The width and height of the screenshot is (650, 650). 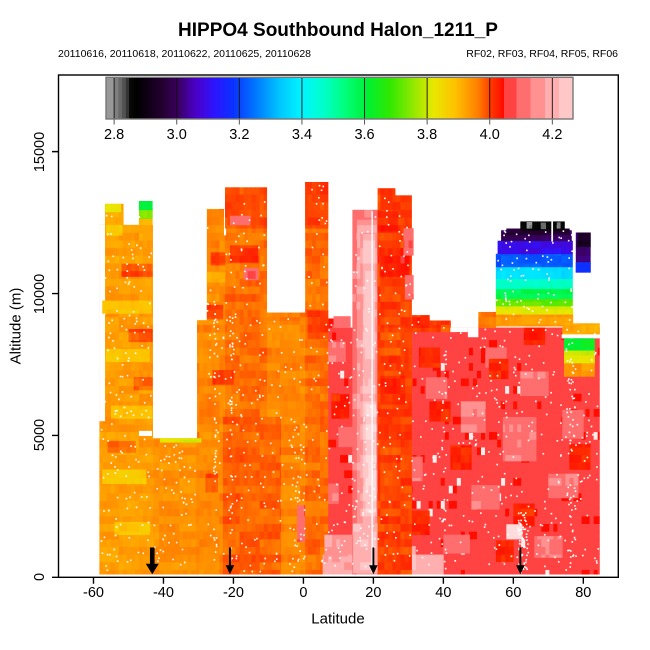 I want to click on page-title: HIPPO4 Southbound Halon_1211_P, so click(x=338, y=30).